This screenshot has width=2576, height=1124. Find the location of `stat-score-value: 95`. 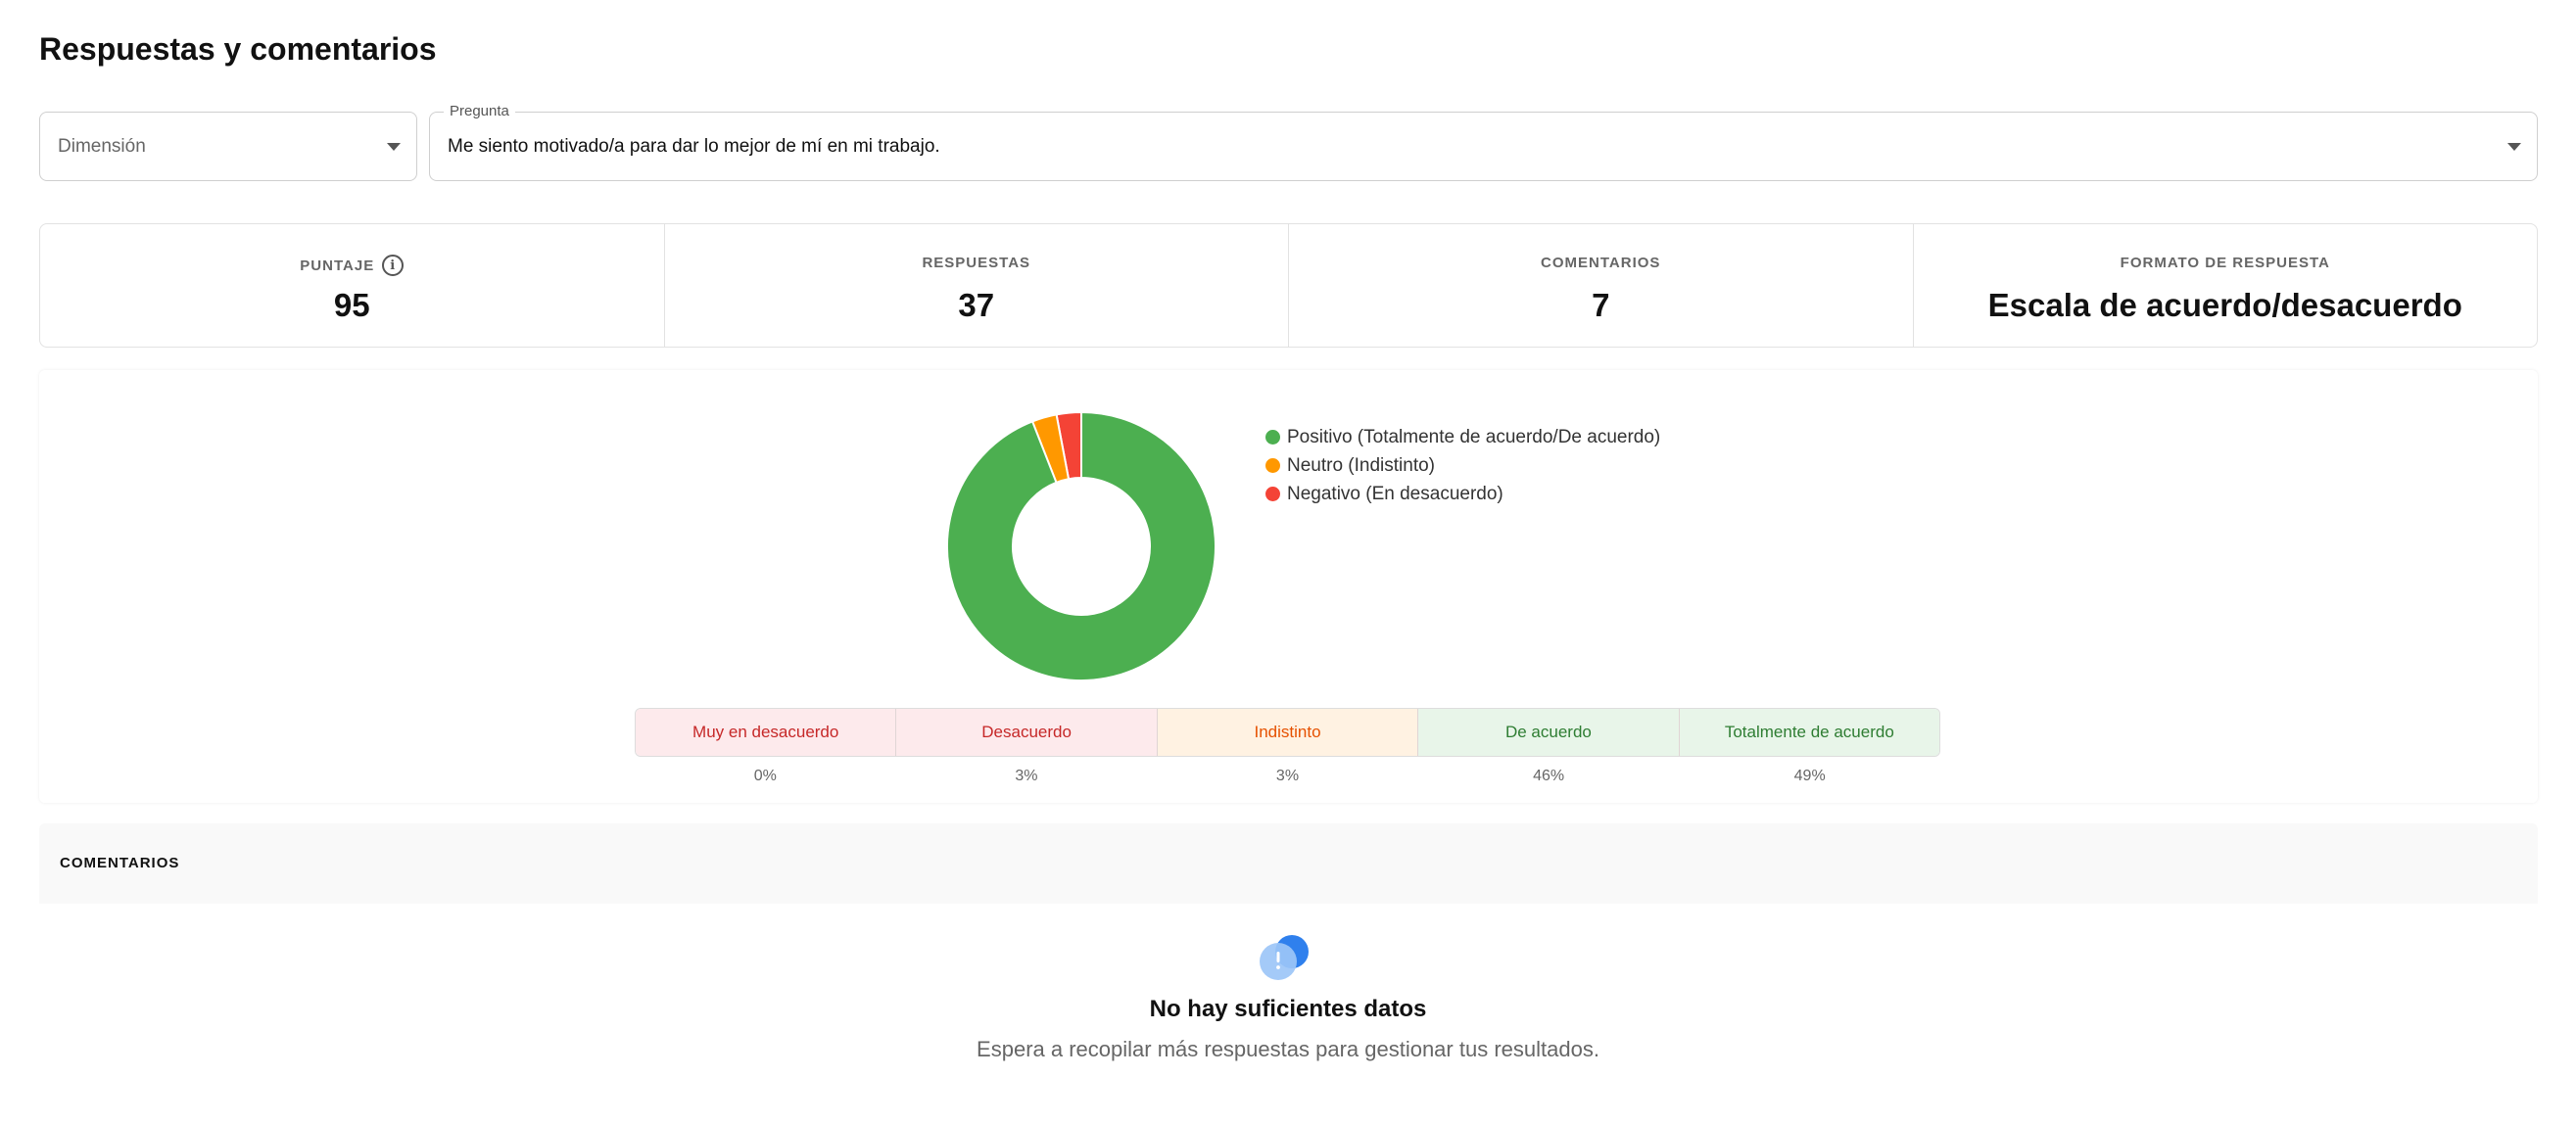

stat-score-value: 95 is located at coordinates (351, 305).